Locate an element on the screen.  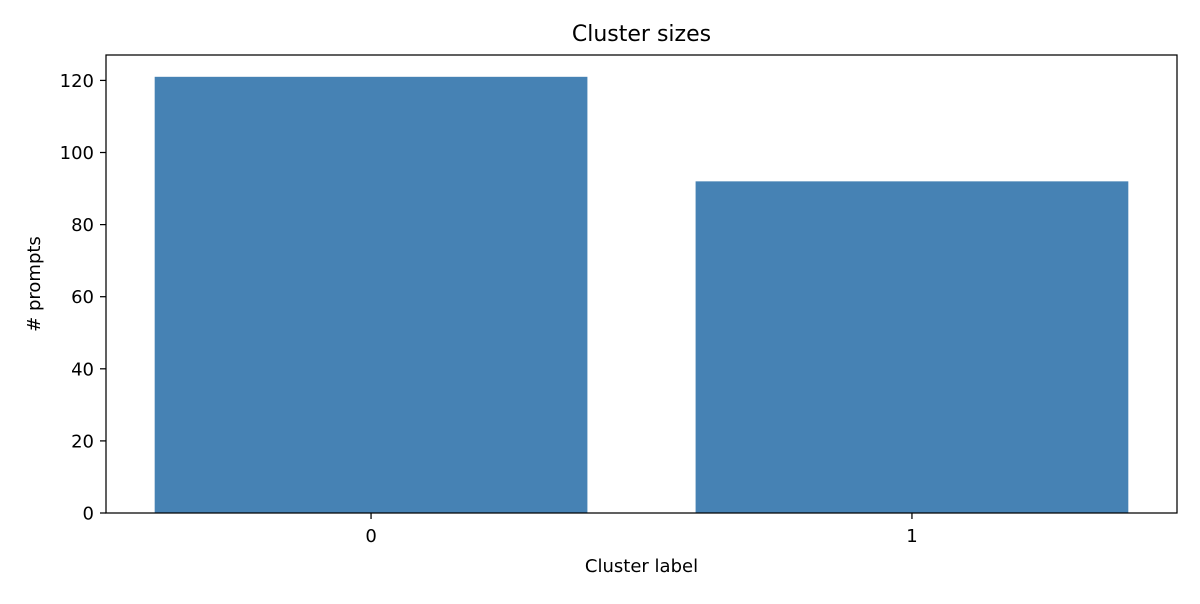
y-tick-label: 80 is located at coordinates (82, 225).